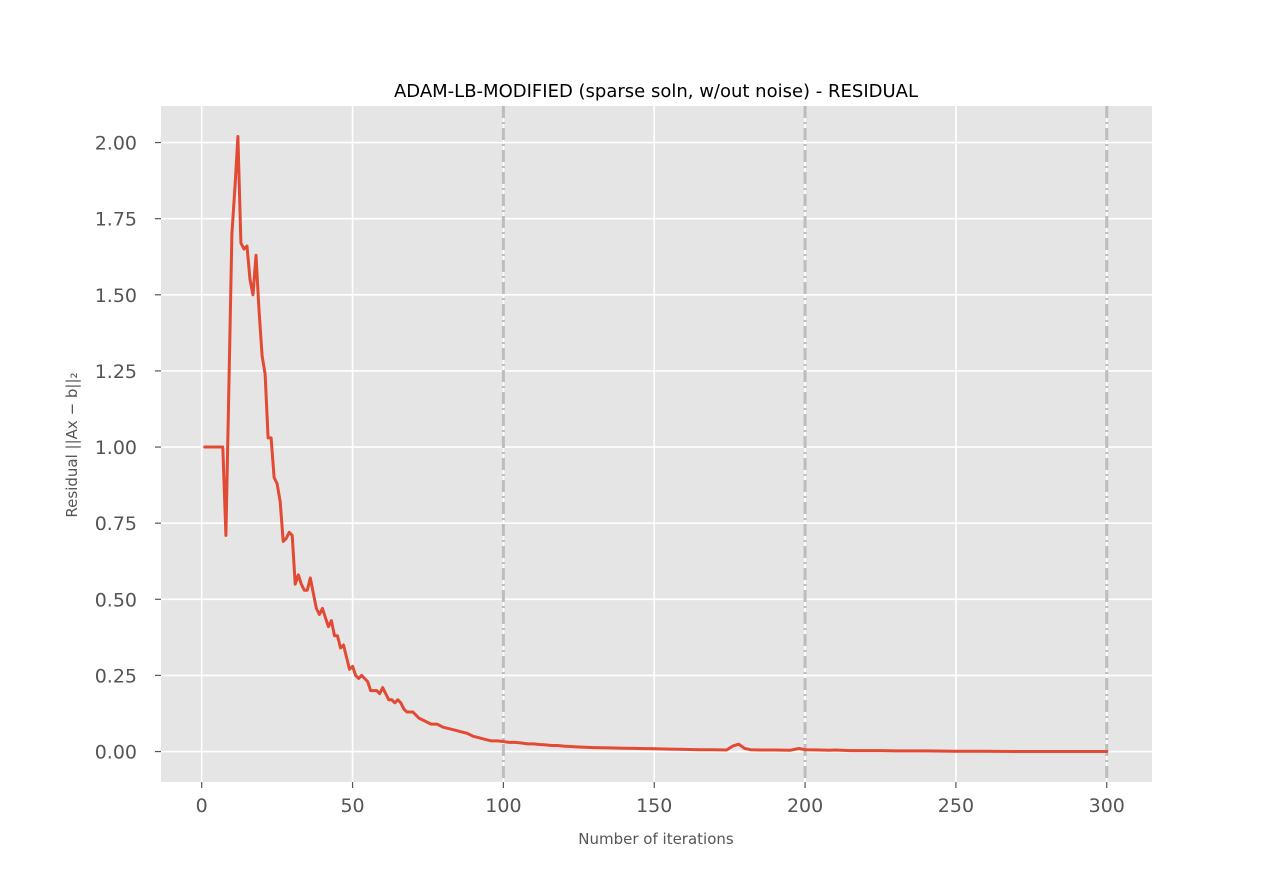 The height and width of the screenshot is (880, 1280). I want to click on y-axis-label: Residual ||Ax − b||₂, so click(72, 444).